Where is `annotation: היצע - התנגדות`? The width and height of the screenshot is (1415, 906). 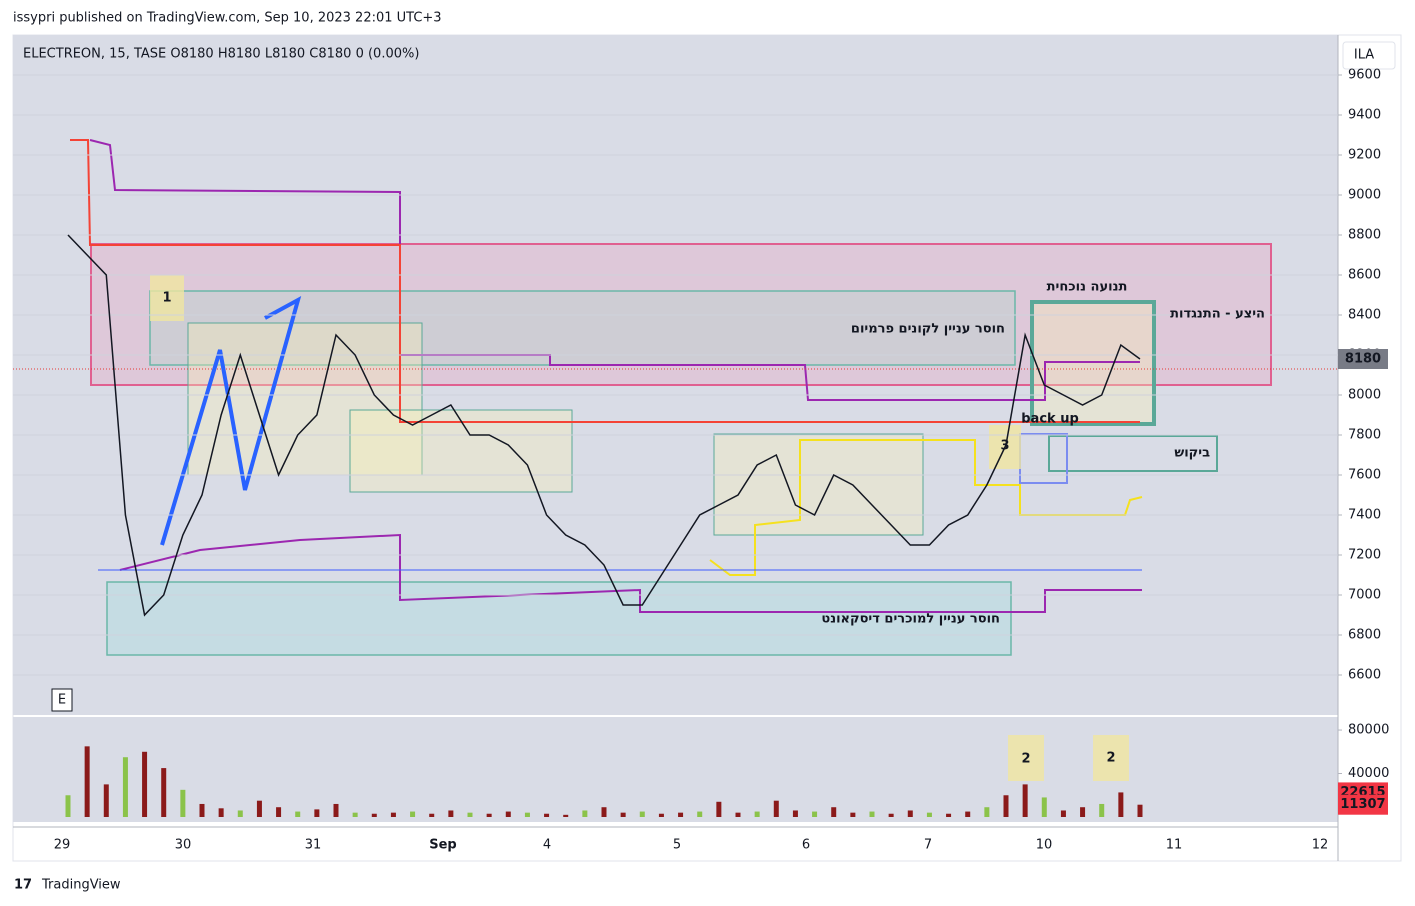 annotation: היצע - התנגדות is located at coordinates (1217, 314).